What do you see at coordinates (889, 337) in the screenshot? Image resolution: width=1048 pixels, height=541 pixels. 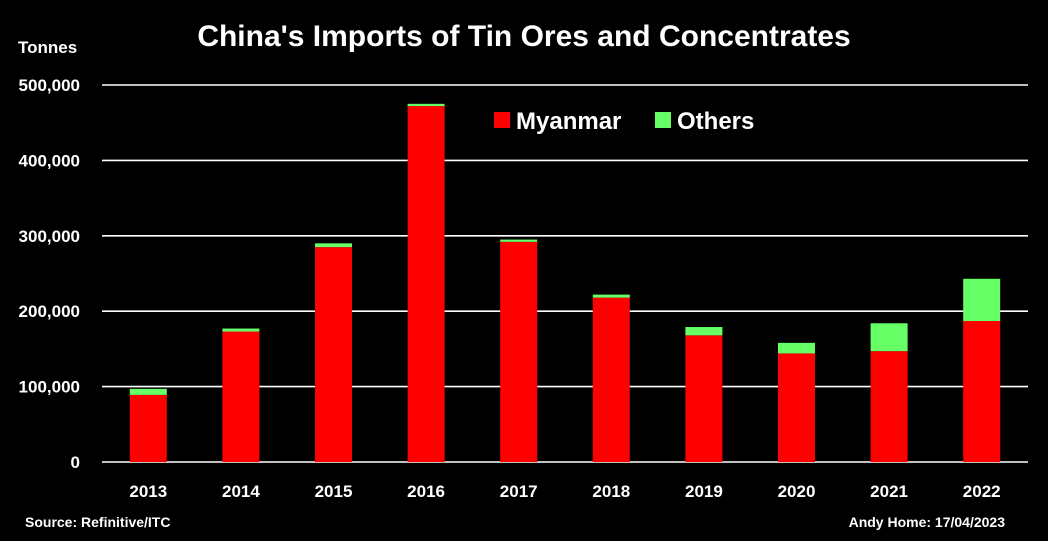 I see `bar-others-2021` at bounding box center [889, 337].